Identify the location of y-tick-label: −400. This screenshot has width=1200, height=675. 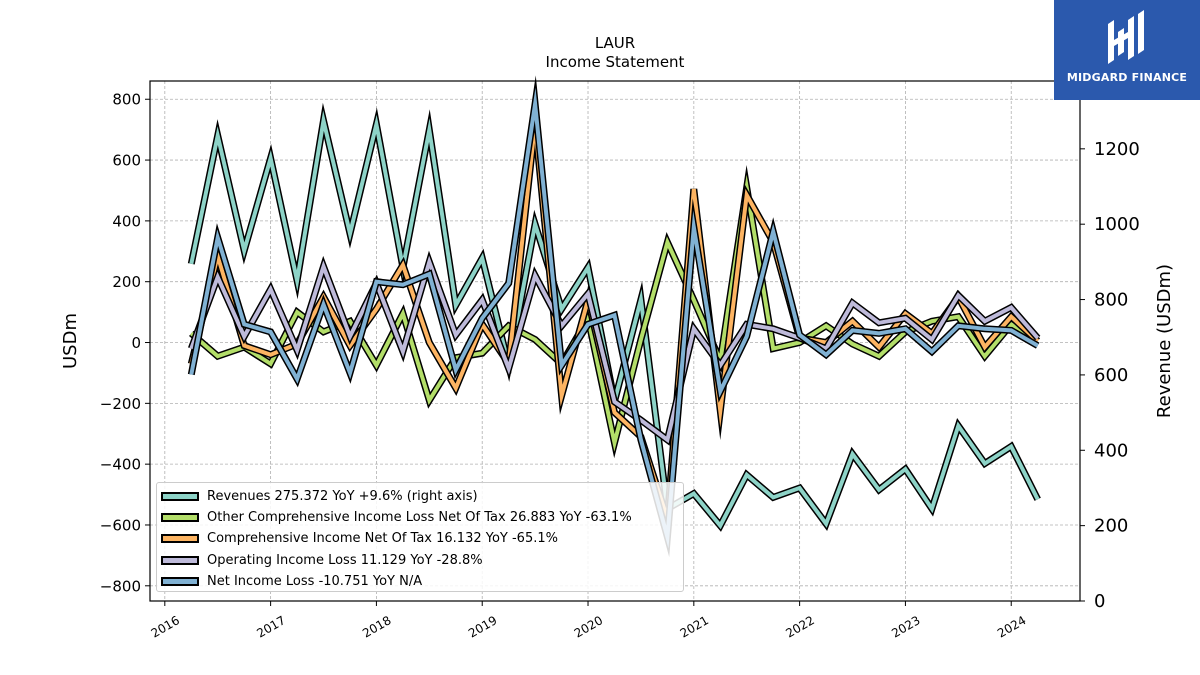
(120, 465).